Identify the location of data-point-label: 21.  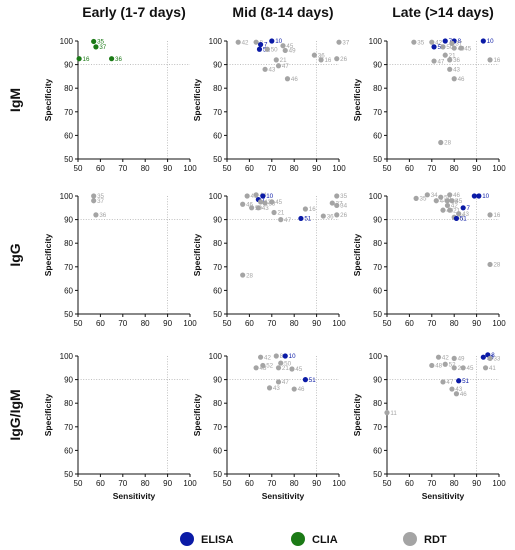
(280, 213).